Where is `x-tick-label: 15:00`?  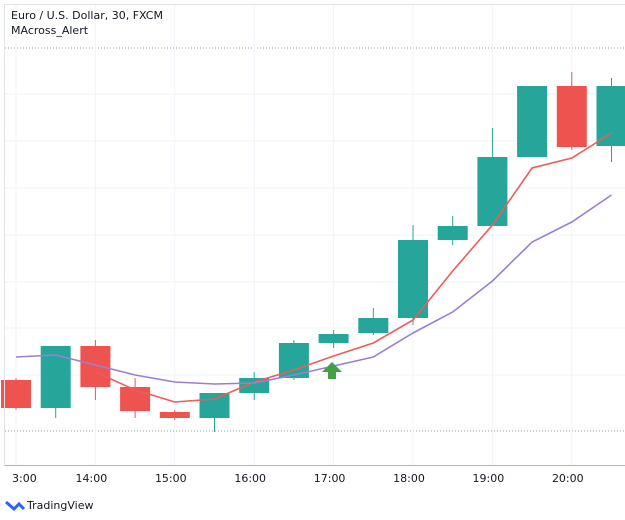 x-tick-label: 15:00 is located at coordinates (171, 478).